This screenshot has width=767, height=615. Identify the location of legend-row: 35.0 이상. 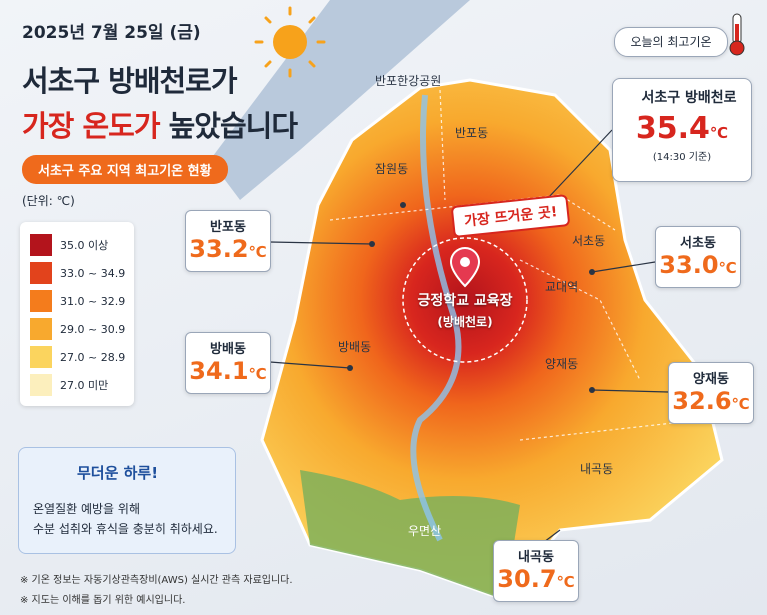
(77, 245).